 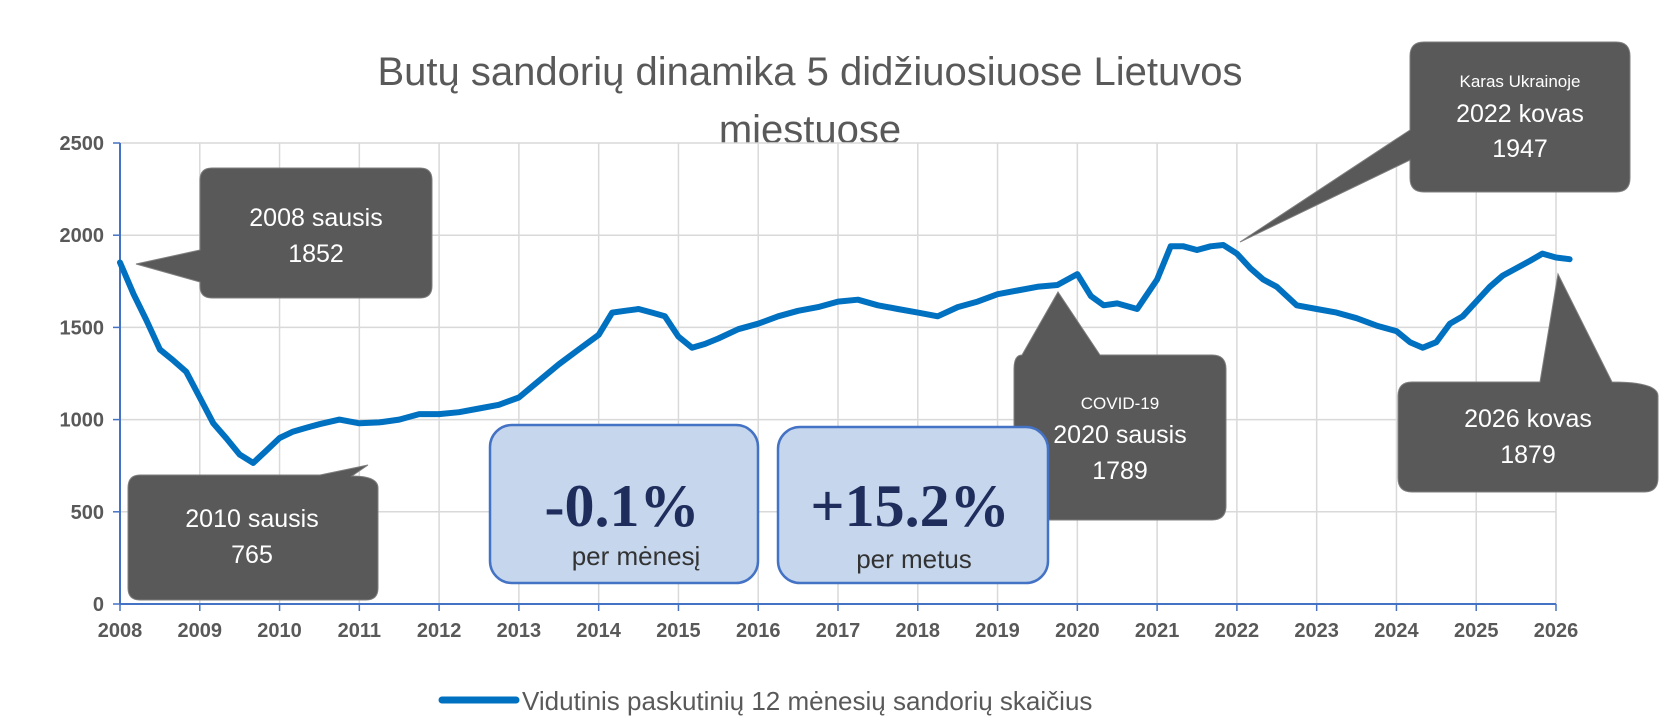 What do you see at coordinates (598, 631) in the screenshot?
I see `x-tick-label: 2014` at bounding box center [598, 631].